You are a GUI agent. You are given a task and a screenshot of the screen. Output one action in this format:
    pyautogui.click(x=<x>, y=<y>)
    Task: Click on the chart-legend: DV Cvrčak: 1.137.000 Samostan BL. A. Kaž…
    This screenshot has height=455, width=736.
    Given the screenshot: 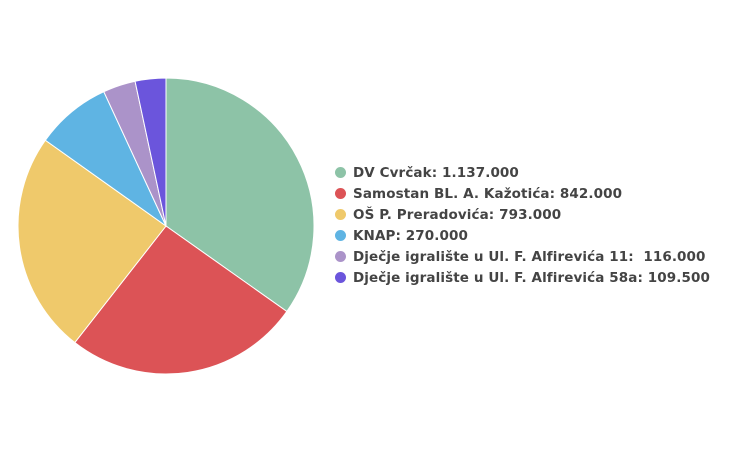 What is the action you would take?
    pyautogui.click(x=522, y=225)
    